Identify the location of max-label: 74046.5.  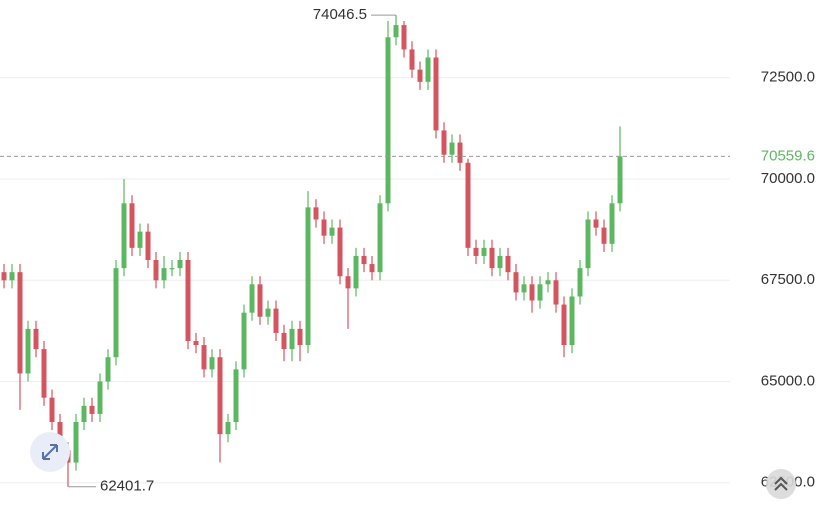
(340, 14).